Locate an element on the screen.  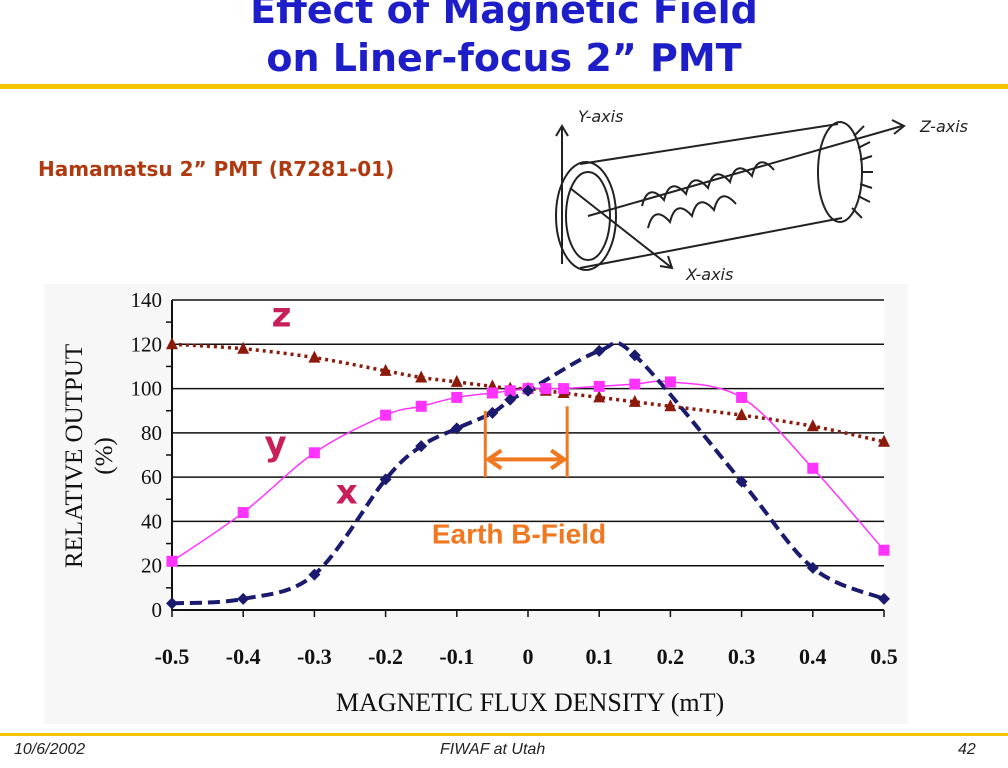
y-tick-label: 60 is located at coordinates (151, 477).